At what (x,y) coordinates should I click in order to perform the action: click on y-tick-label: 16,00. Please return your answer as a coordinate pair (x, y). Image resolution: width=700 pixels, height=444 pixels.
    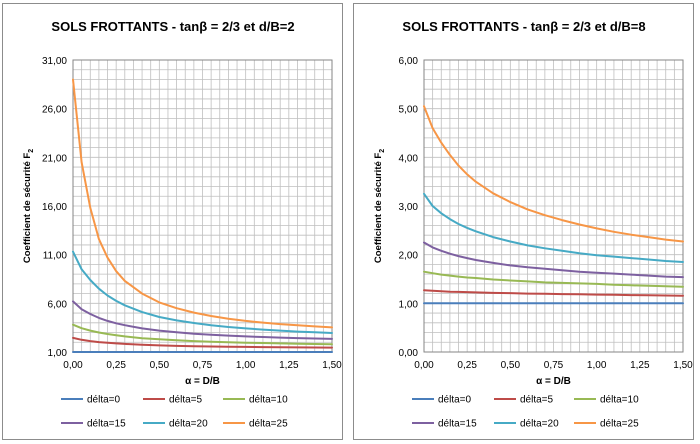
    Looking at the image, I should click on (54, 207).